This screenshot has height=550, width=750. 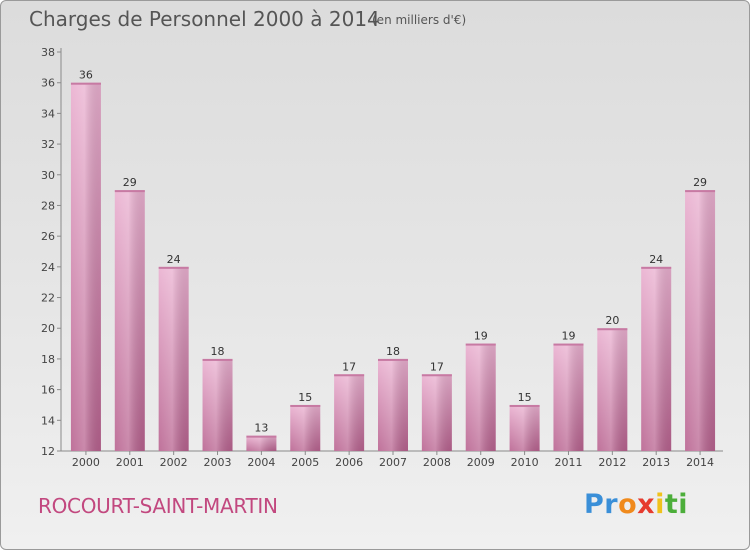 I want to click on y-tick-label: 18, so click(x=48, y=359).